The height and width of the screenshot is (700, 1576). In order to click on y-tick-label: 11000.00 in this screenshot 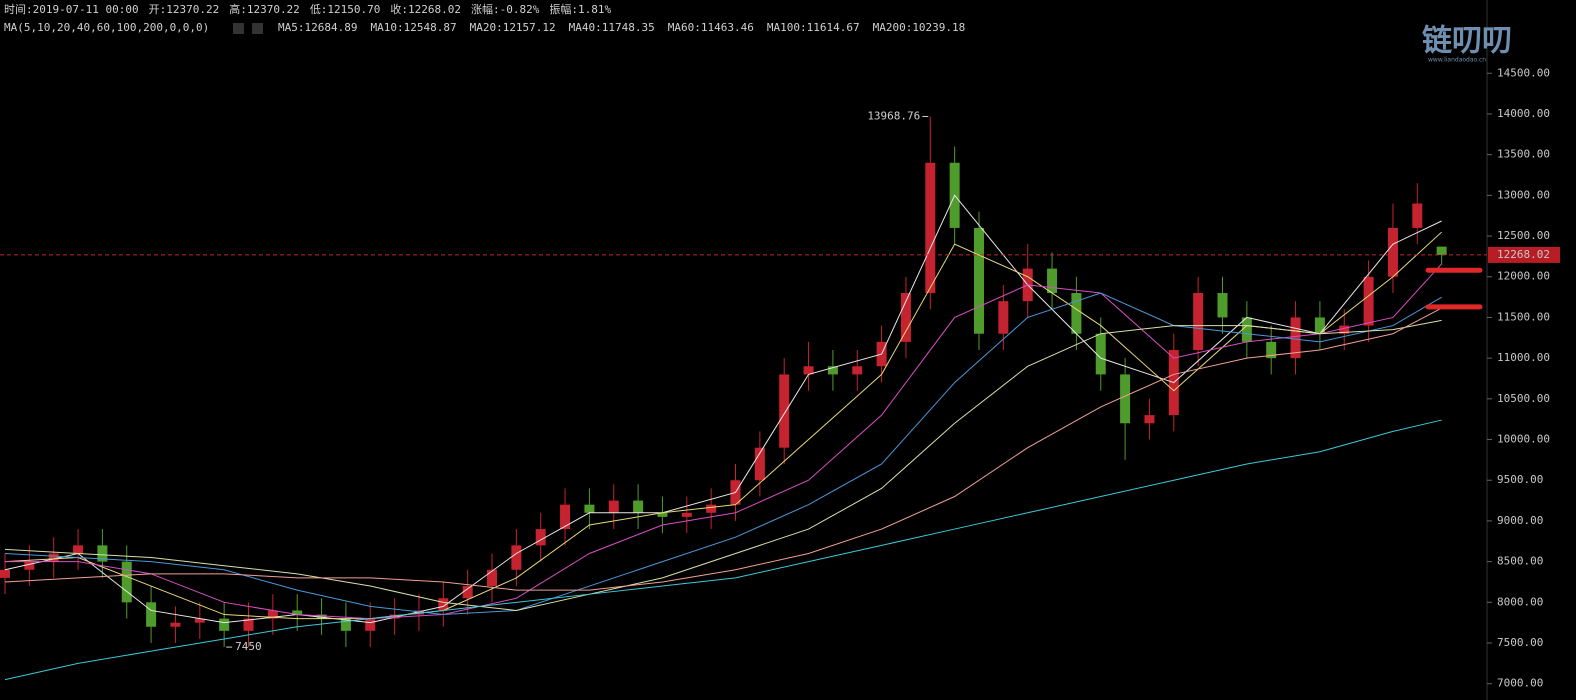, I will do `click(1523, 357)`.